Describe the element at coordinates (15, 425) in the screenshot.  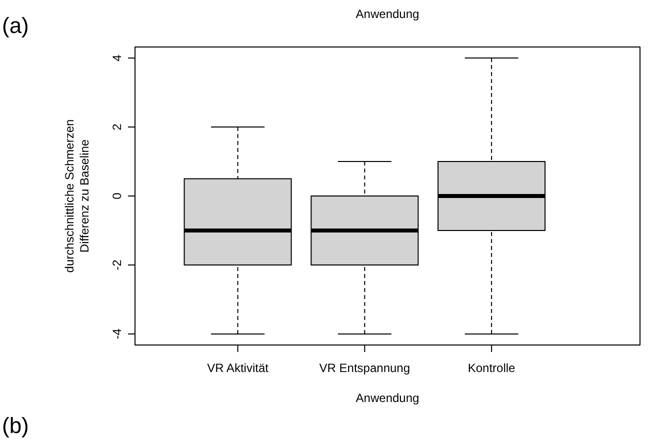
I see `text: (b)` at that location.